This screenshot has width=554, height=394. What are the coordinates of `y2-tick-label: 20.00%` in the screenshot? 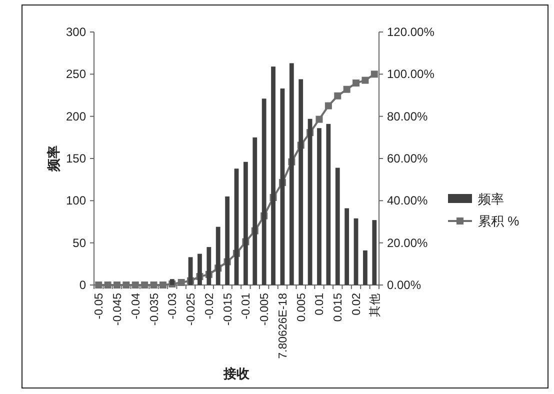 It's located at (407, 243).